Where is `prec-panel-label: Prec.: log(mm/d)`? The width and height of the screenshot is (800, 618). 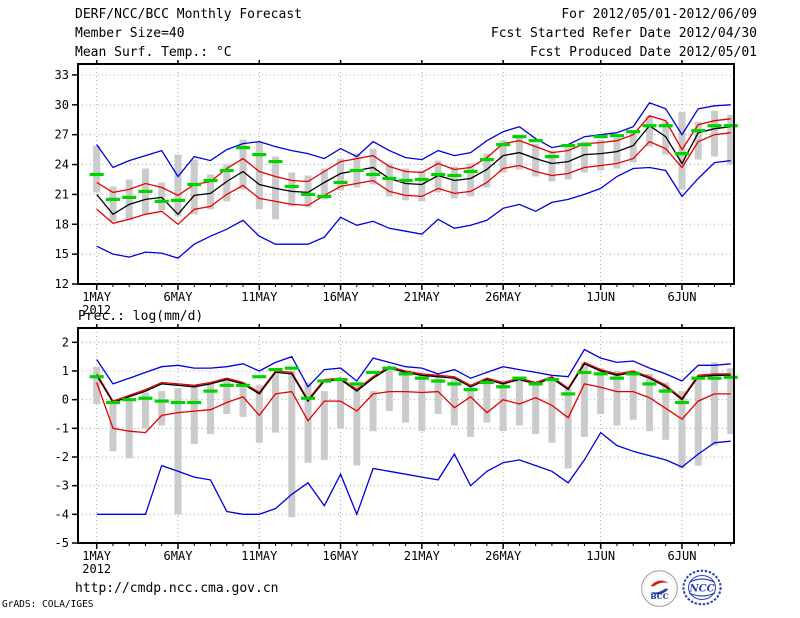
prec-panel-label: Prec.: log(mm/d) is located at coordinates (141, 316).